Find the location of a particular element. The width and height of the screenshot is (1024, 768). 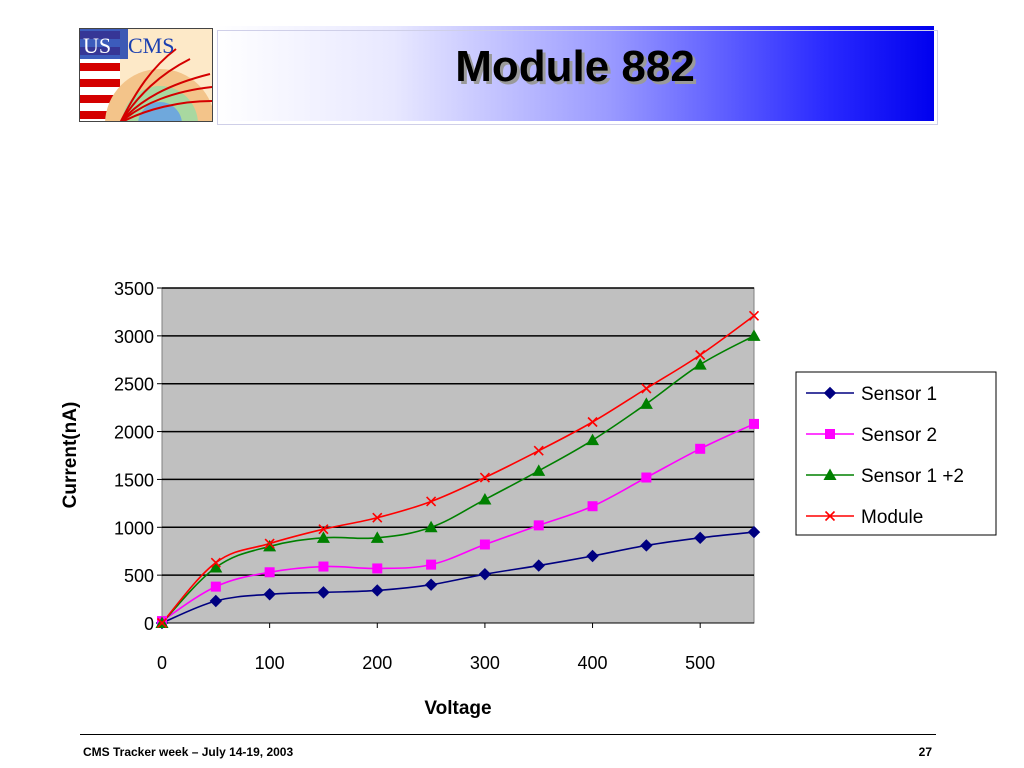

title-banner is located at coordinates (573, 73).